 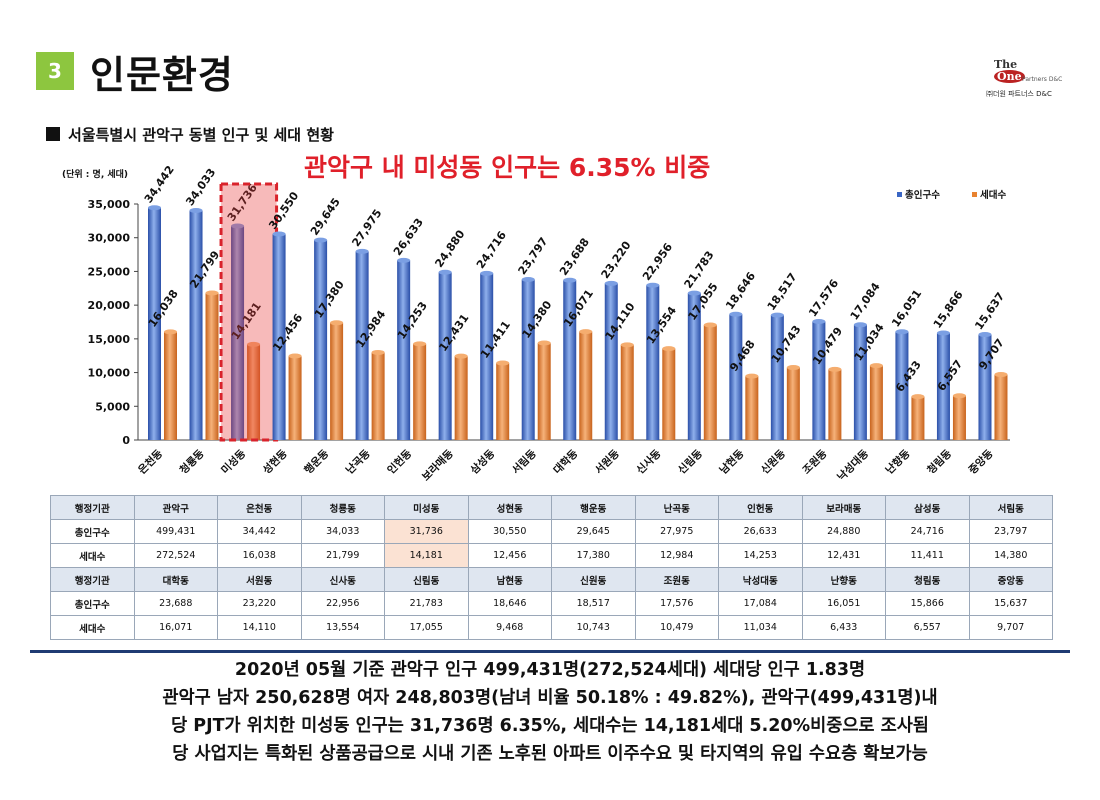 What do you see at coordinates (175, 579) in the screenshot?
I see `table-cell: 대학동` at bounding box center [175, 579].